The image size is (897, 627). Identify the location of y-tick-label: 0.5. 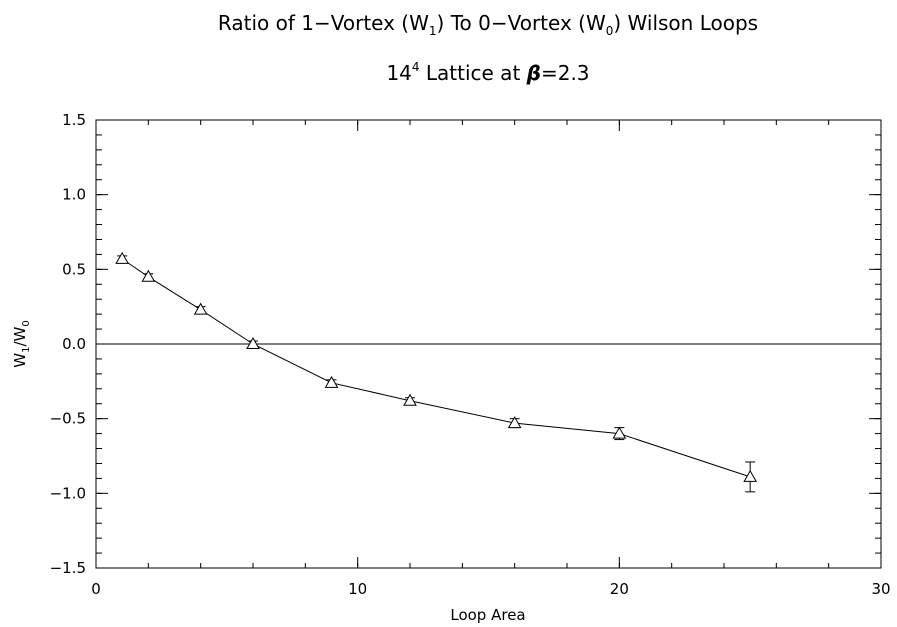
(74, 269).